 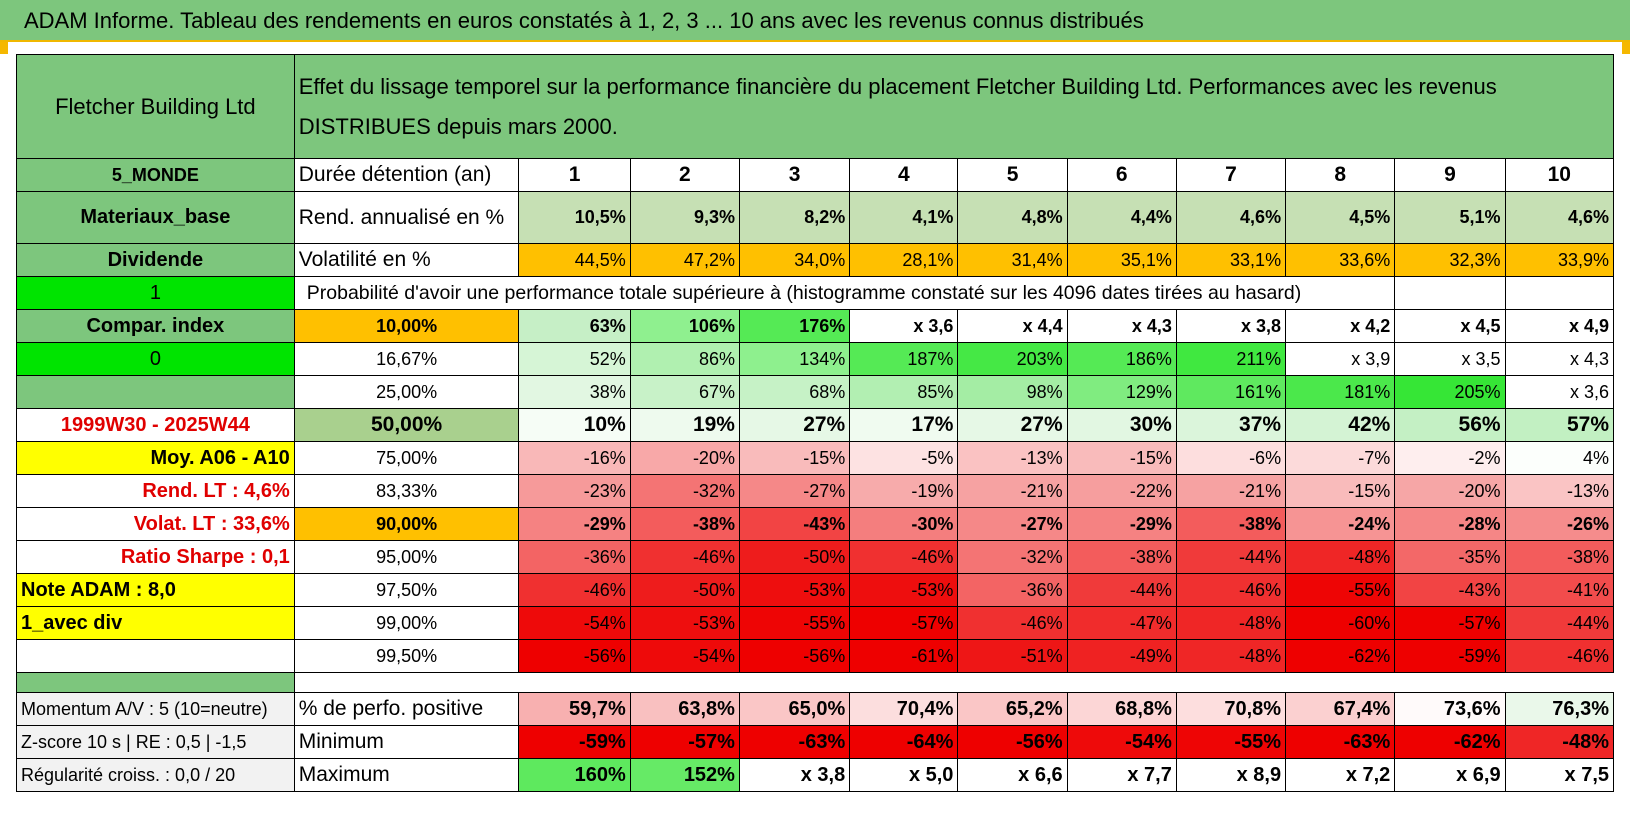 I want to click on proba-cell: -59%, so click(x=1450, y=656).